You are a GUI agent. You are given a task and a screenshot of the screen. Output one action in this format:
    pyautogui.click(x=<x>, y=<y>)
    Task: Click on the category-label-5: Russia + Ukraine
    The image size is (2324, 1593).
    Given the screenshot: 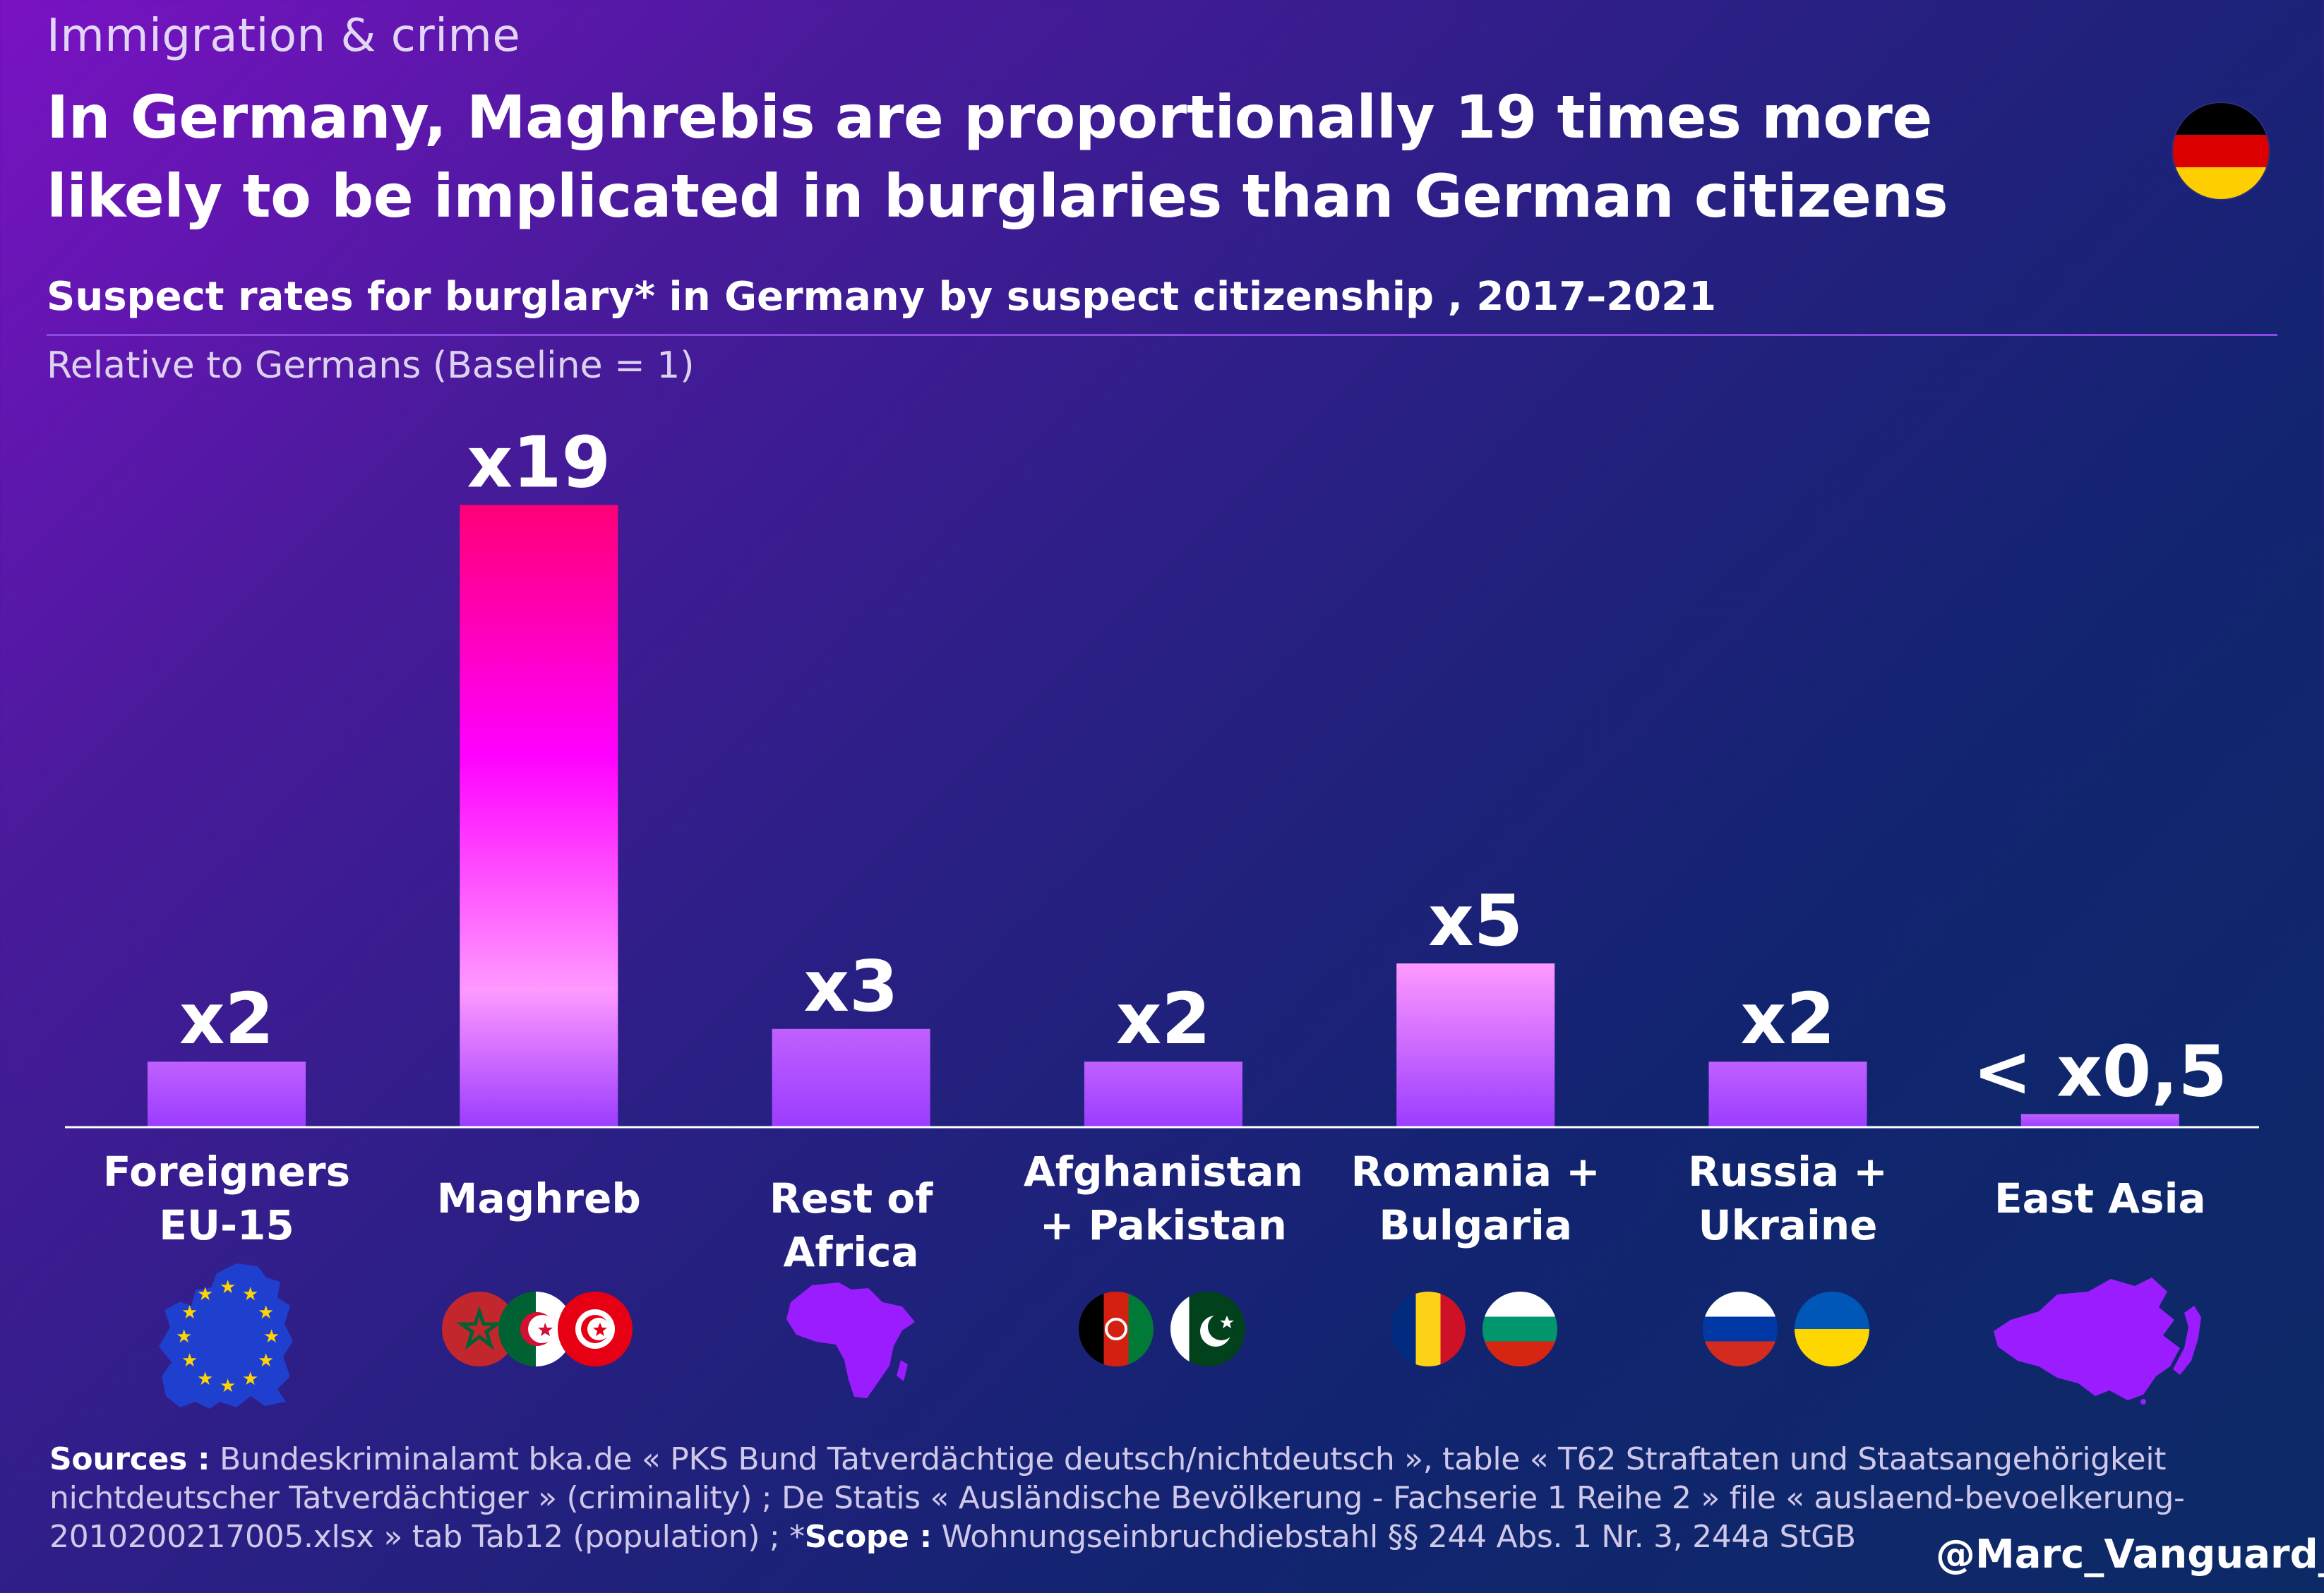 What is the action you would take?
    pyautogui.click(x=1788, y=1198)
    